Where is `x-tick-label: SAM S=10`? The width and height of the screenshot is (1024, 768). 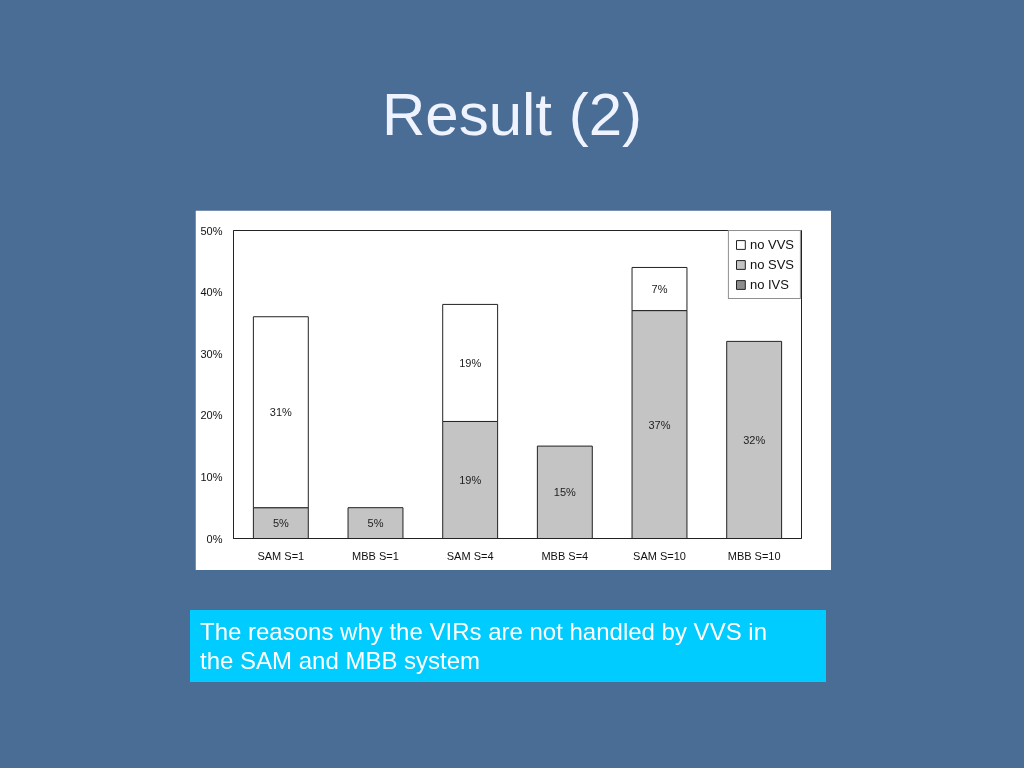
x-tick-label: SAM S=10 is located at coordinates (659, 555).